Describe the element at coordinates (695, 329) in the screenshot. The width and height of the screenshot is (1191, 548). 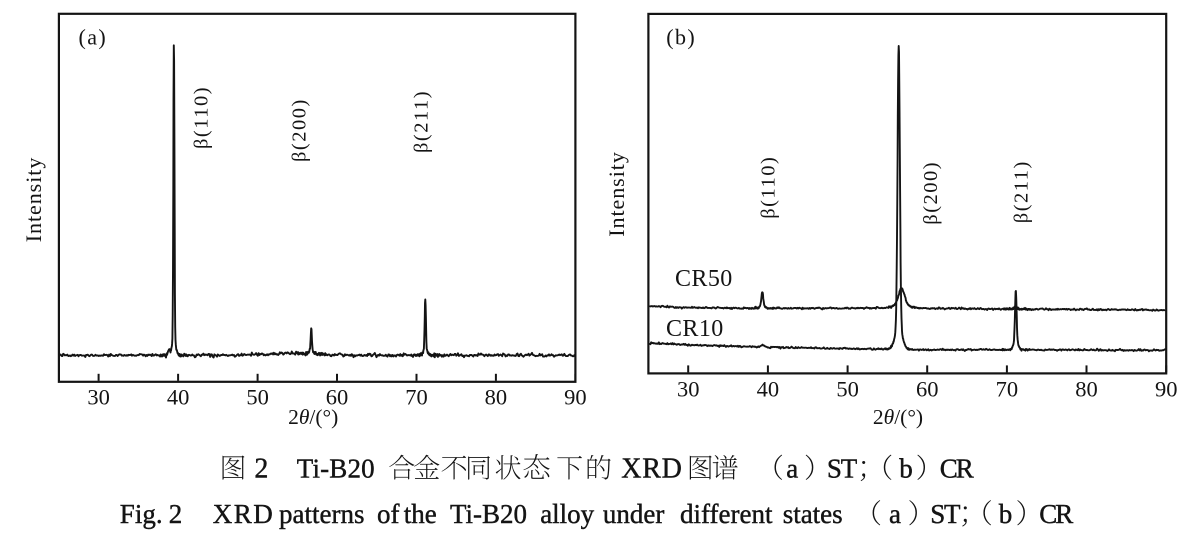
I see `svg-text: CR10` at that location.